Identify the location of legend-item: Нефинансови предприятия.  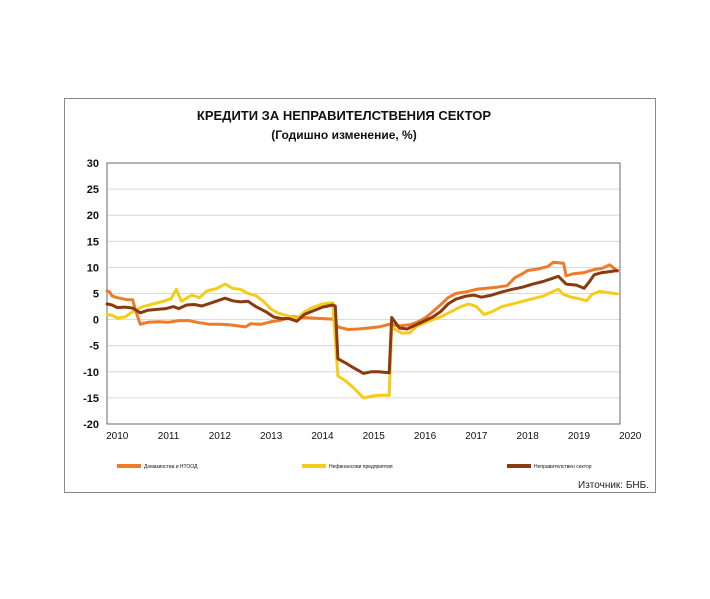
(347, 467).